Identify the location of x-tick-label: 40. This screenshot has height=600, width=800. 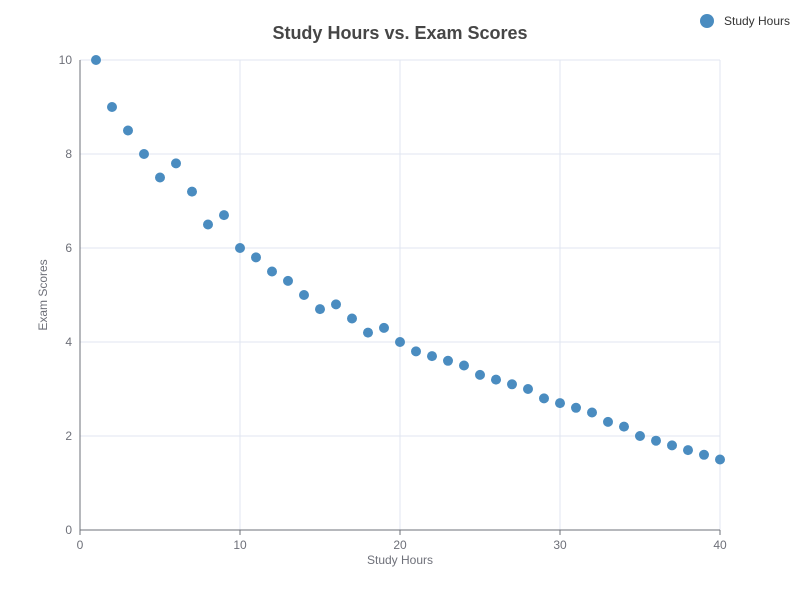
(720, 545).